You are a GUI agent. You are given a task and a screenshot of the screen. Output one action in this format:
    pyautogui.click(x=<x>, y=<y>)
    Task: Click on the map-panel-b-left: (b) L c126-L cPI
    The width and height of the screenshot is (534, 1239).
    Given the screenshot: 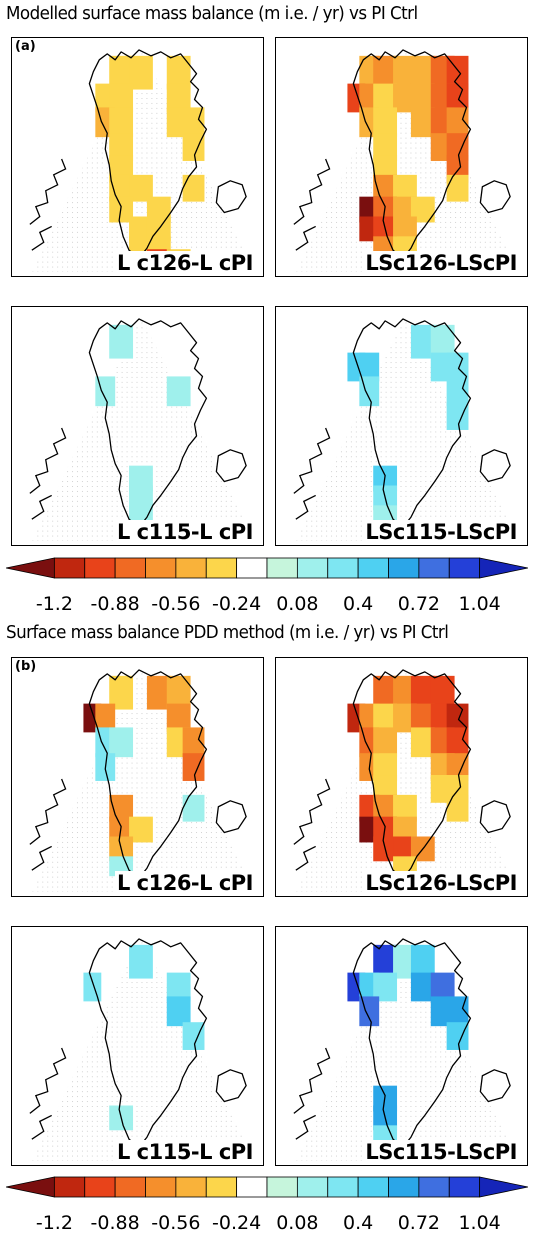 What is the action you would take?
    pyautogui.click(x=137, y=777)
    